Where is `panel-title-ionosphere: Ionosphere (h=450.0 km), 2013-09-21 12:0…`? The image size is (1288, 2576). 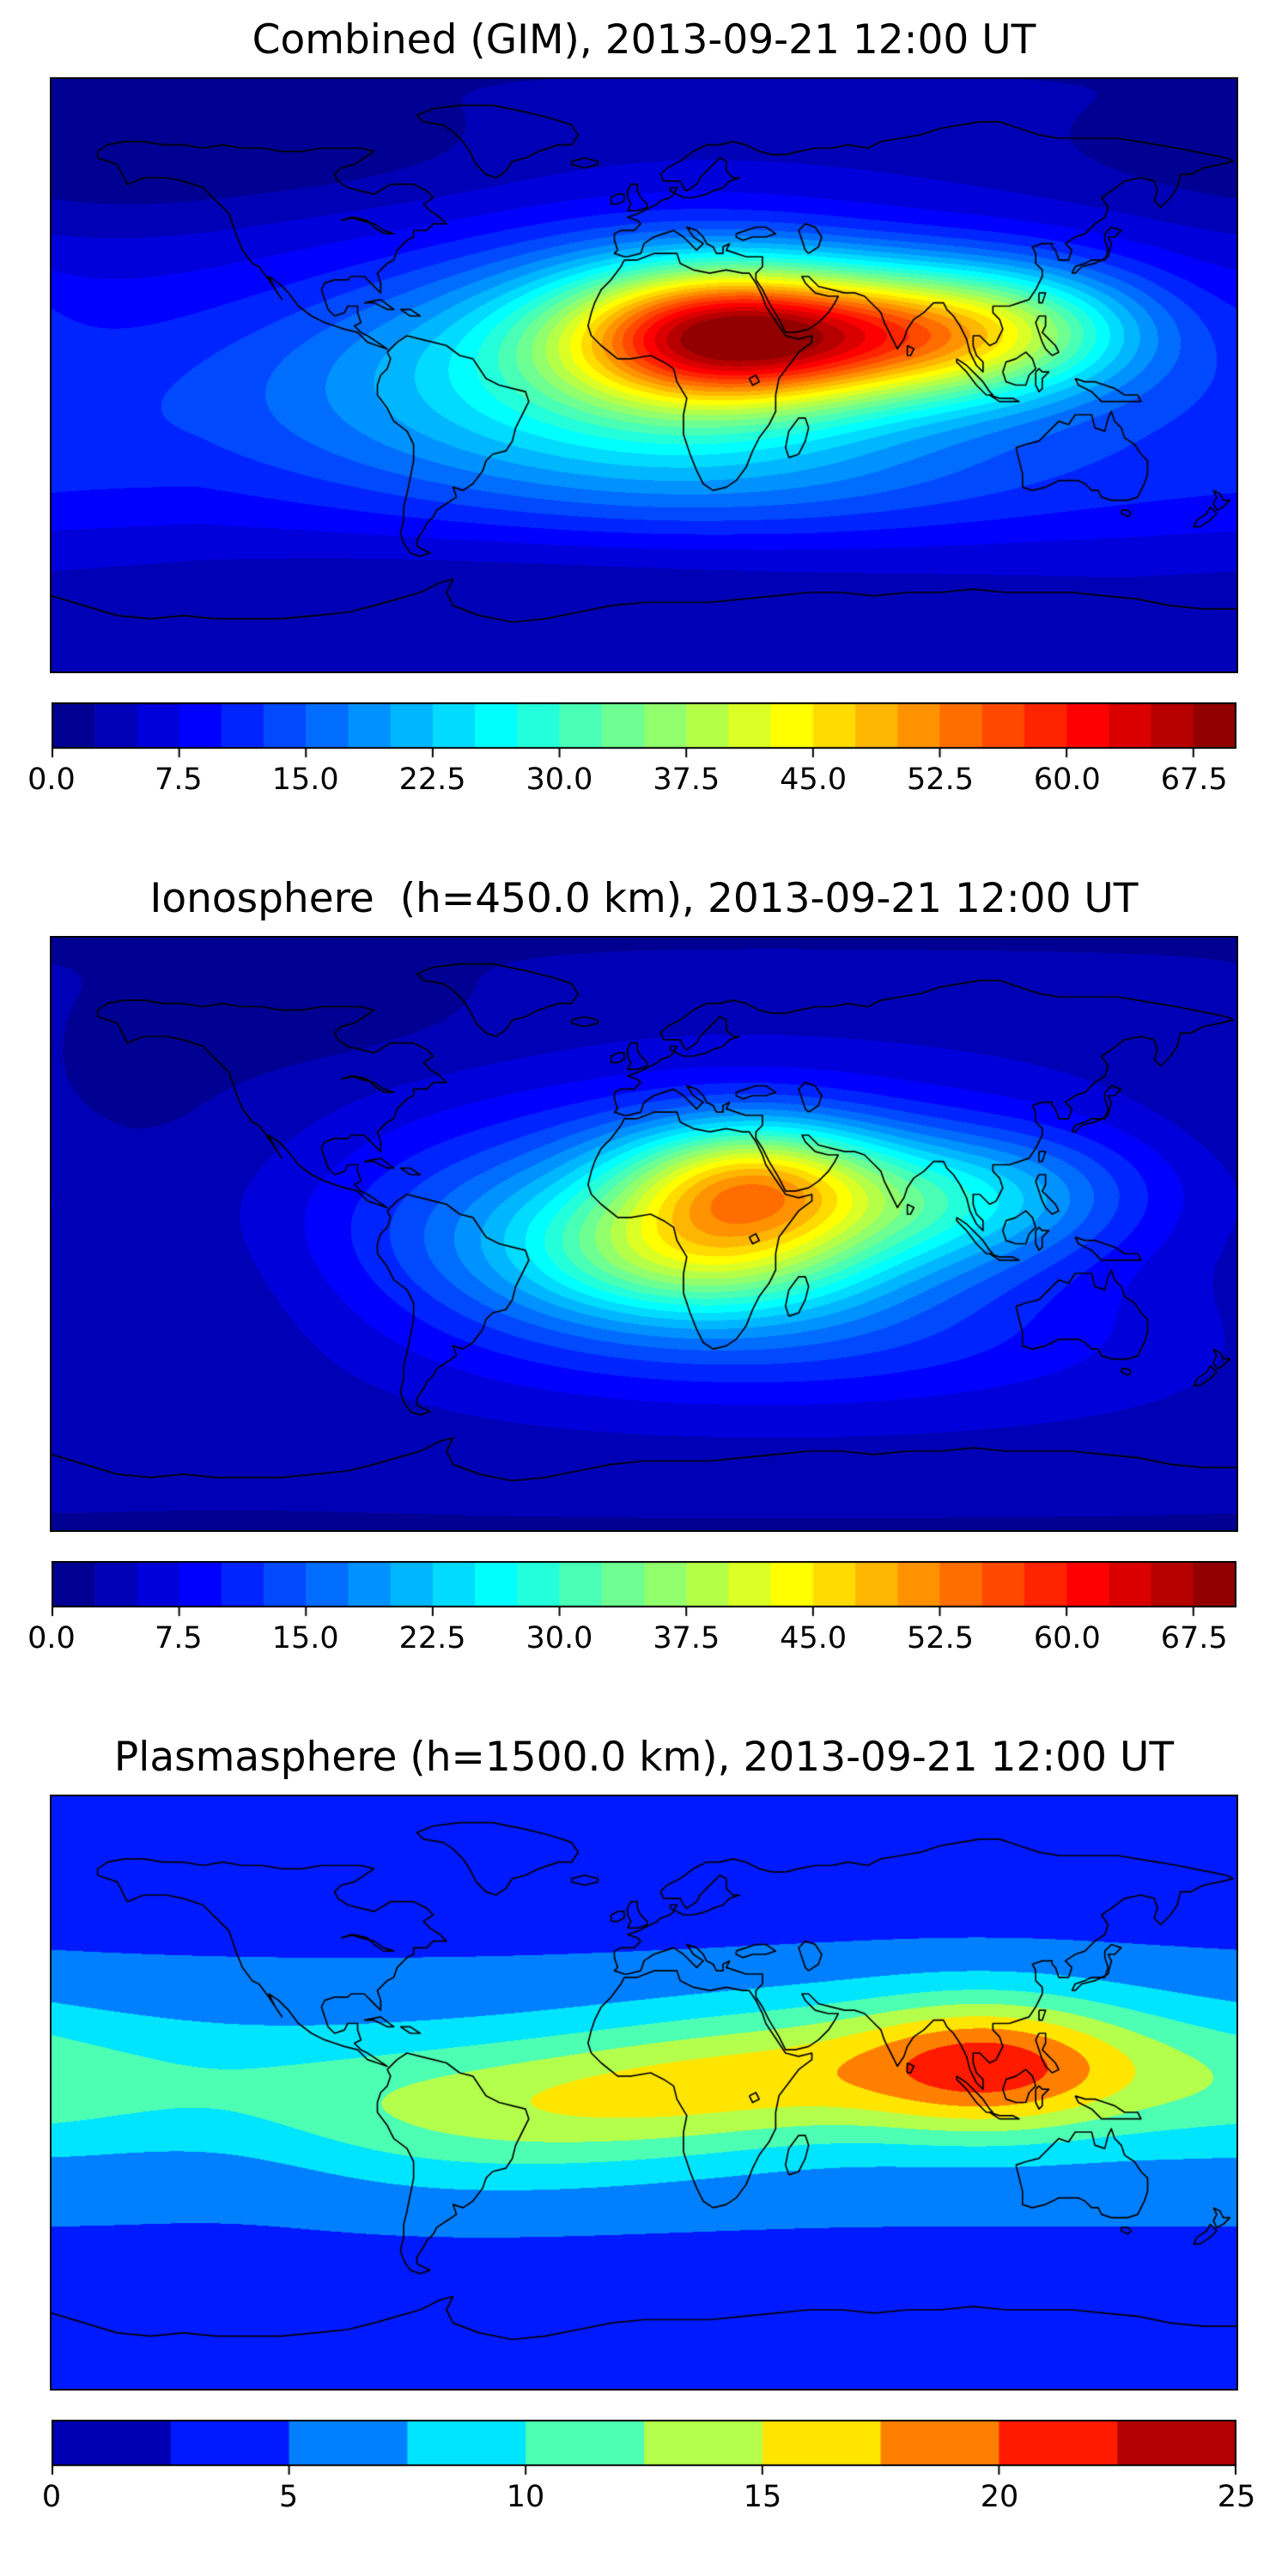 panel-title-ionosphere: Ionosphere (h=450.0 km), 2013-09-21 12:0… is located at coordinates (644, 899).